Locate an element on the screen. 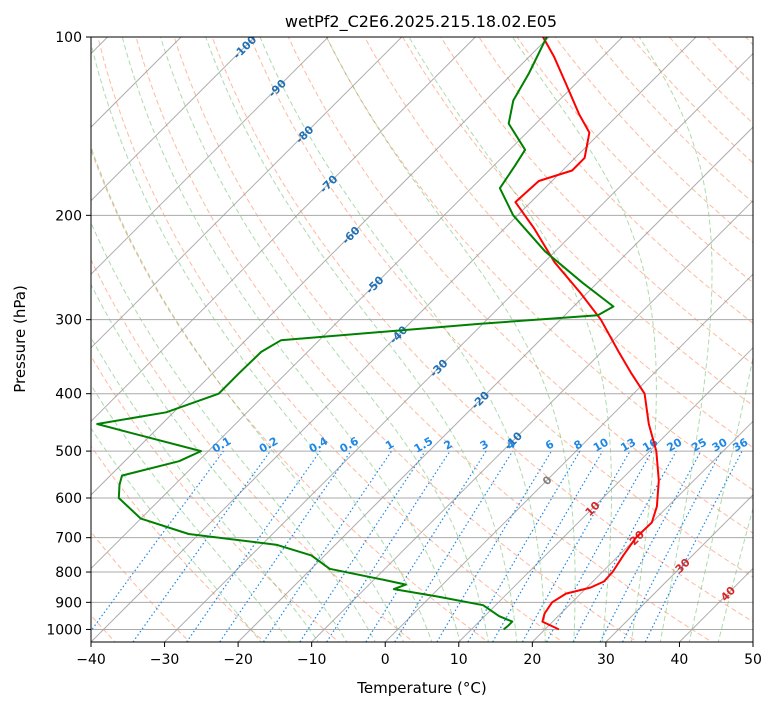 This screenshot has width=775, height=708. y-tick-label: 1000 is located at coordinates (64, 630).